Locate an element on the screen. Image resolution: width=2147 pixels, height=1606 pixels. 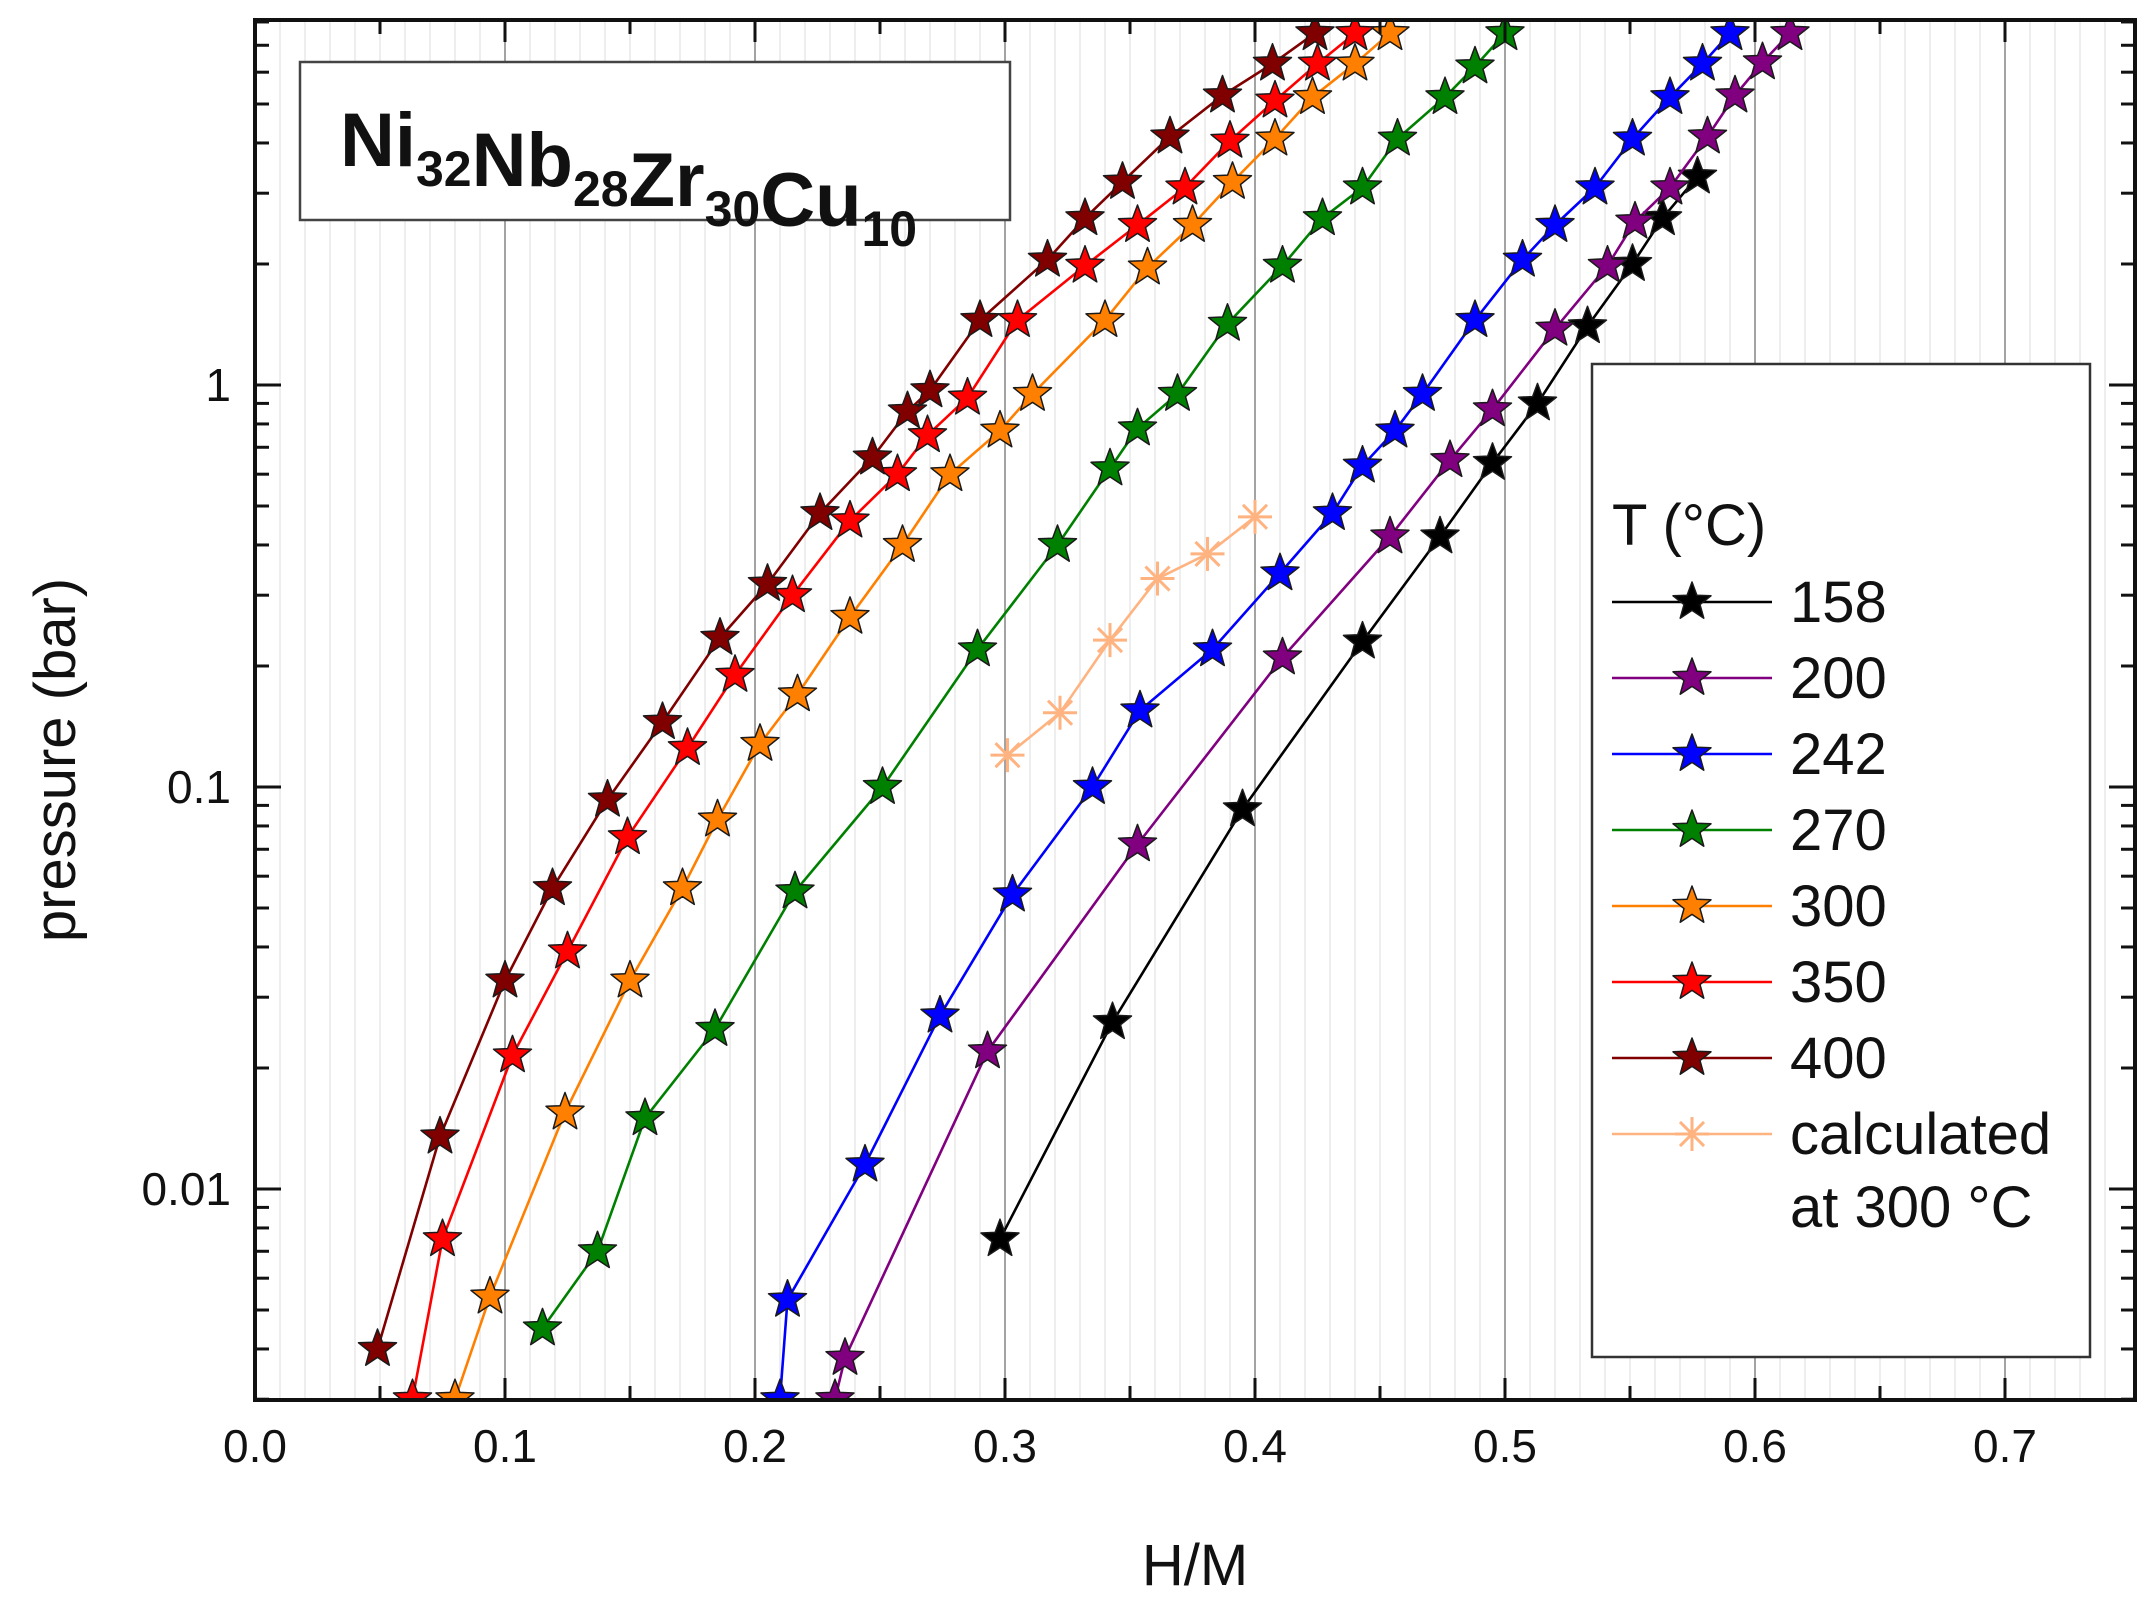
series-calculated-at-300-c is located at coordinates (1131, 636).